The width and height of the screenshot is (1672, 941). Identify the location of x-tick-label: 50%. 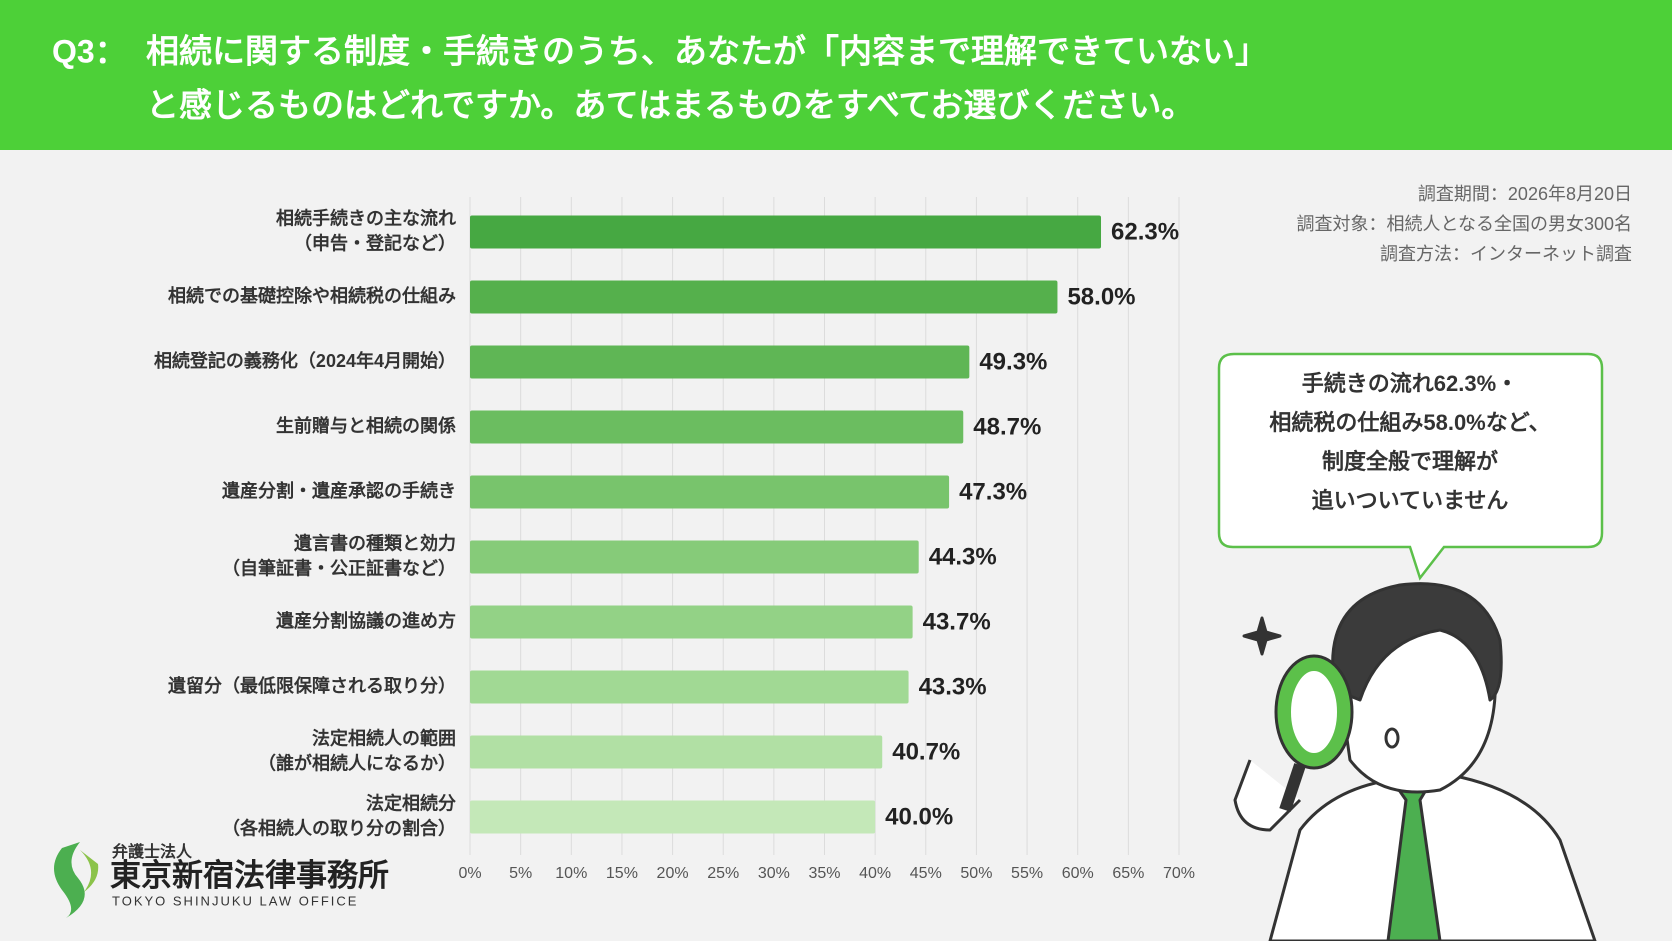
(976, 873).